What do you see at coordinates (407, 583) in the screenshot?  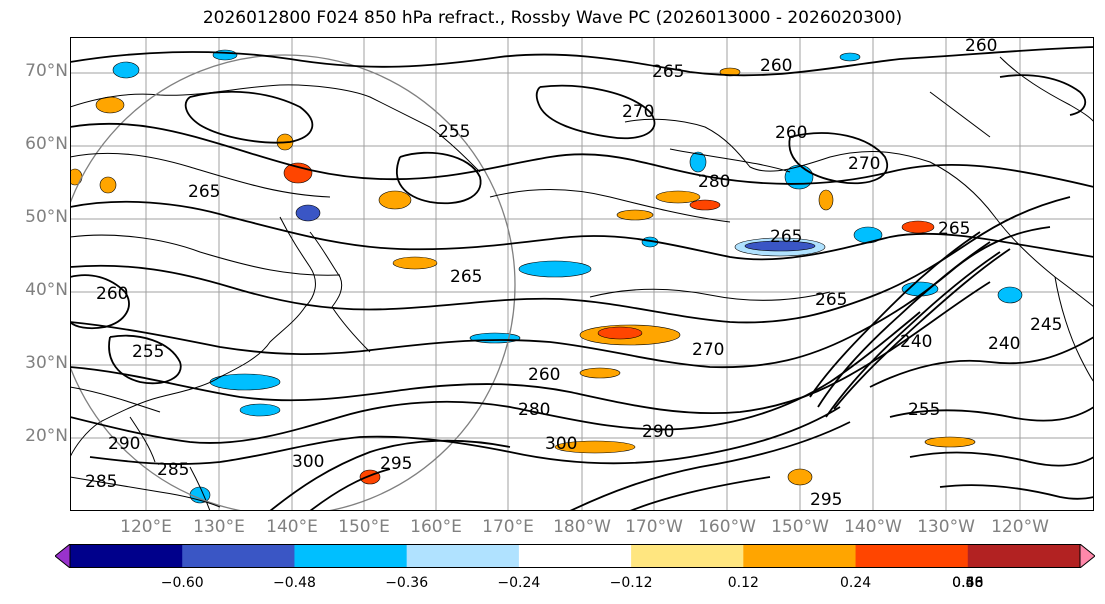 I see `colorbar-tick-label: −0.36` at bounding box center [407, 583].